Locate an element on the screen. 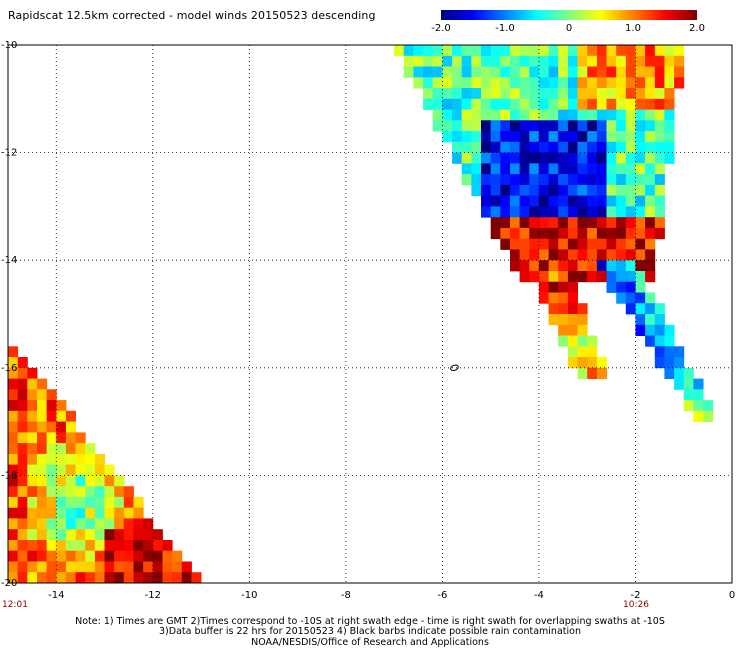  x-tick-label: -14 is located at coordinates (56, 595).